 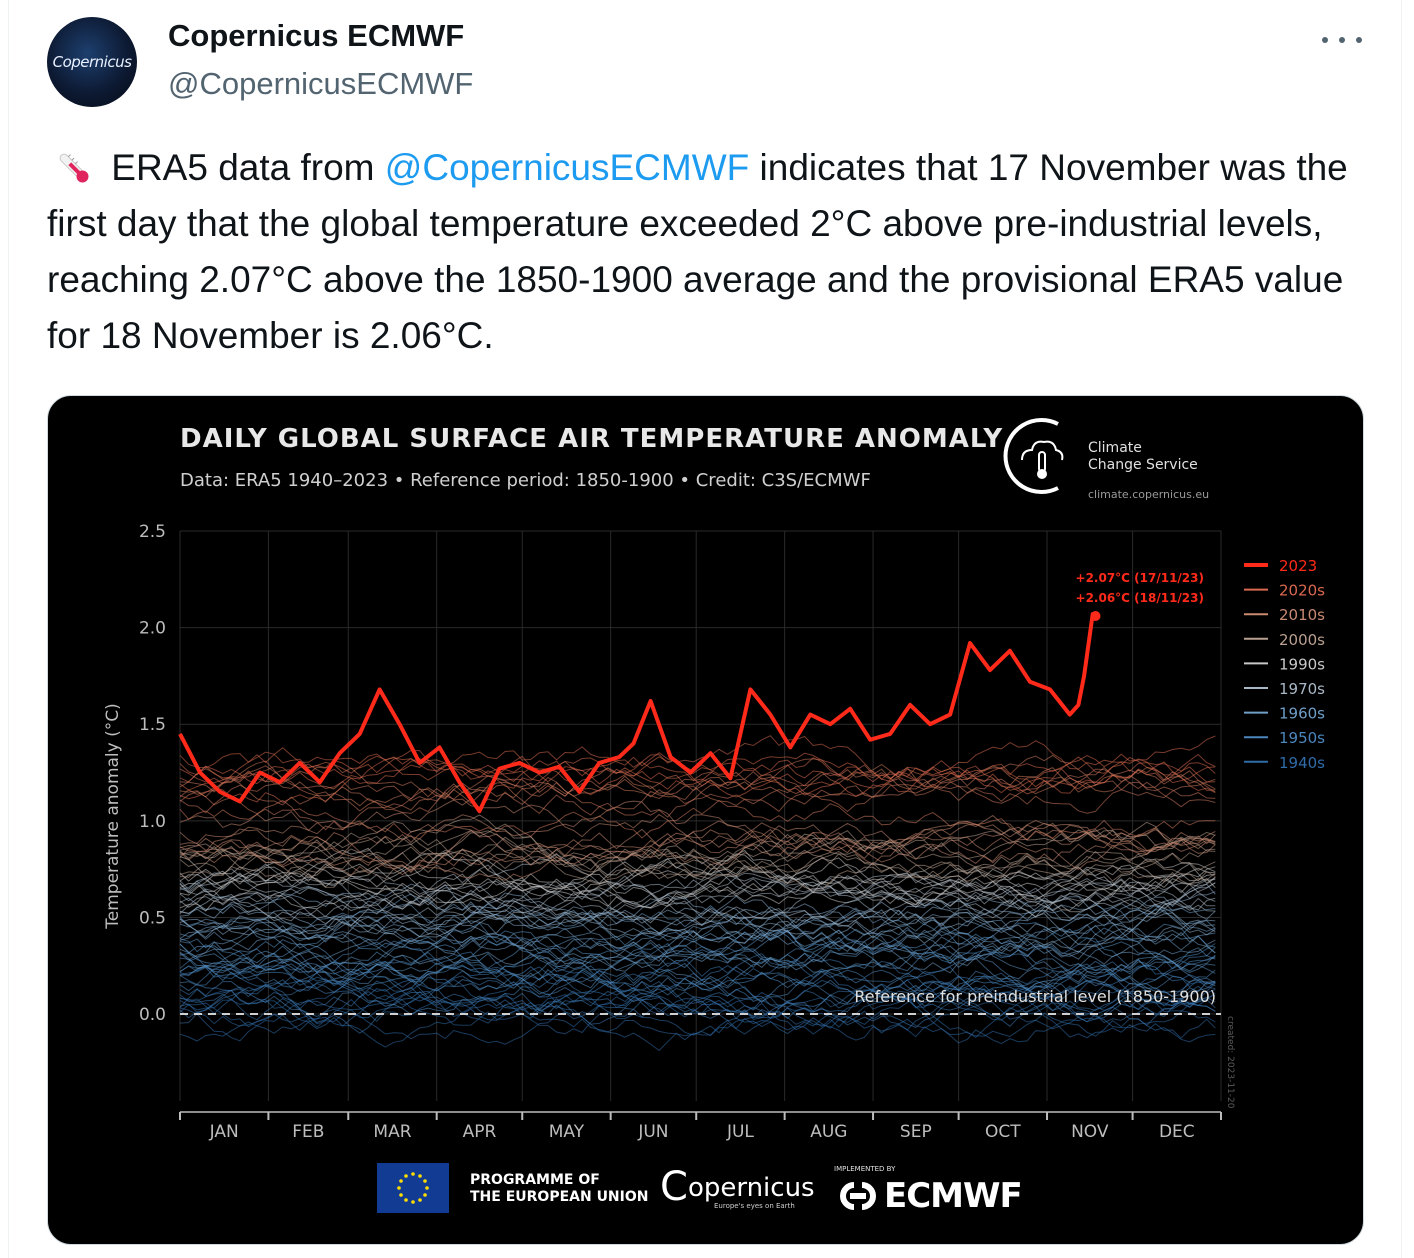 I want to click on legend-label: 2020s, so click(x=1302, y=591).